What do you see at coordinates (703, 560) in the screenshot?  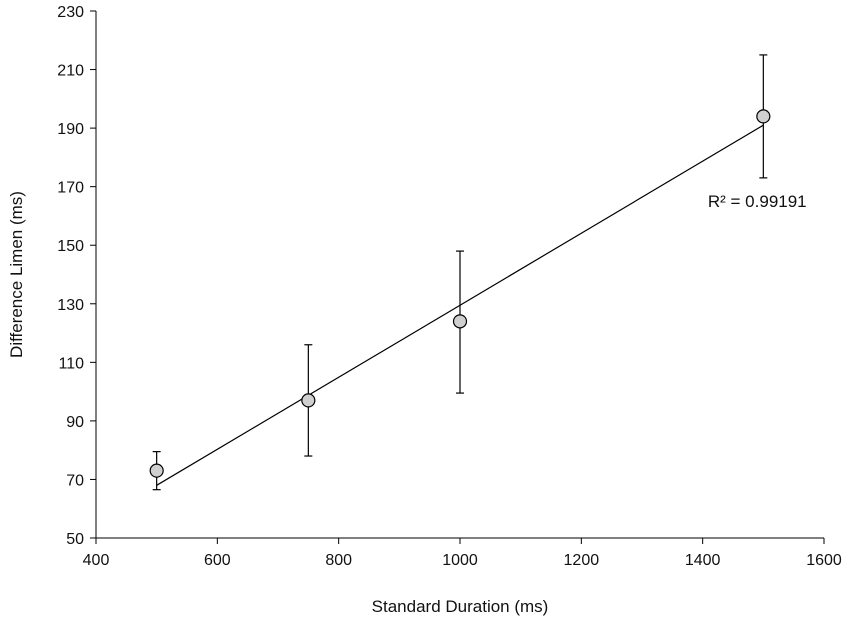 I see `x-tick-label: 1400` at bounding box center [703, 560].